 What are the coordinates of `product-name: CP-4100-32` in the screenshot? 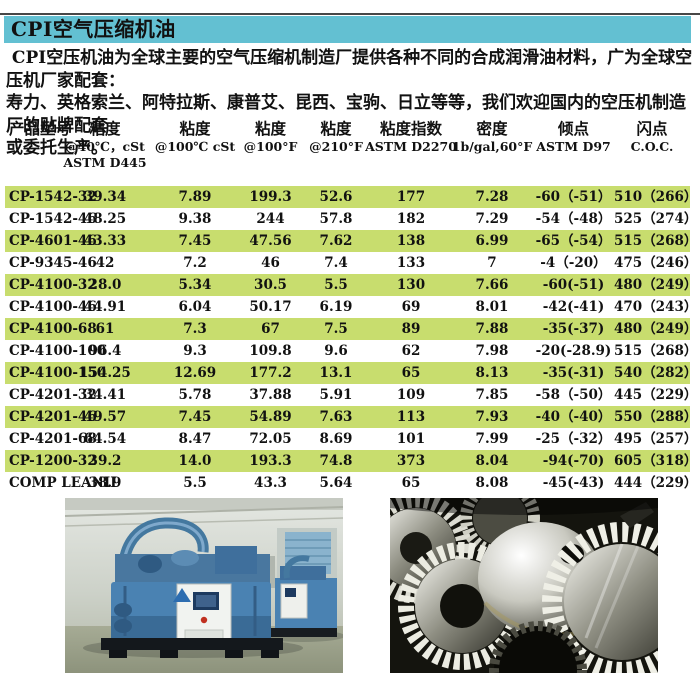 It's located at (53, 285).